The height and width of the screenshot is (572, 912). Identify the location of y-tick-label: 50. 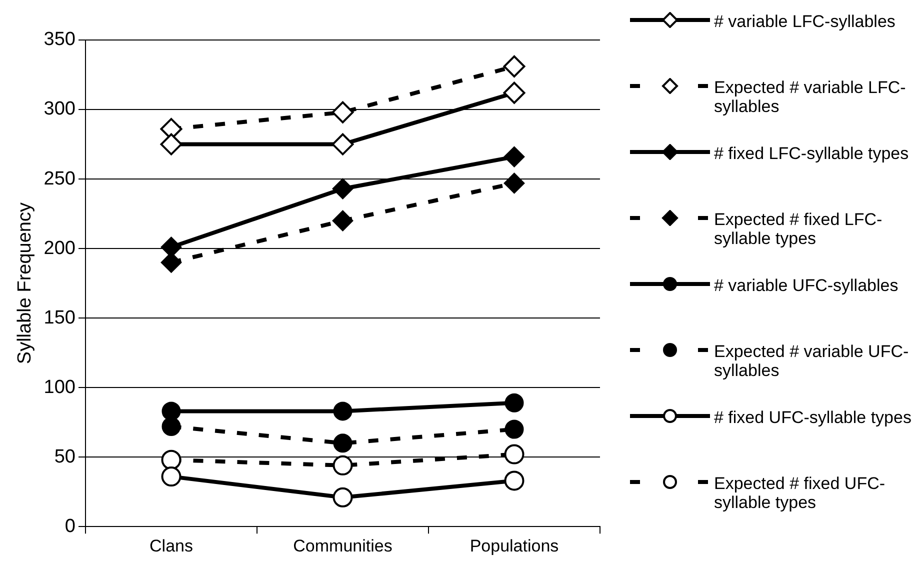
(65, 457).